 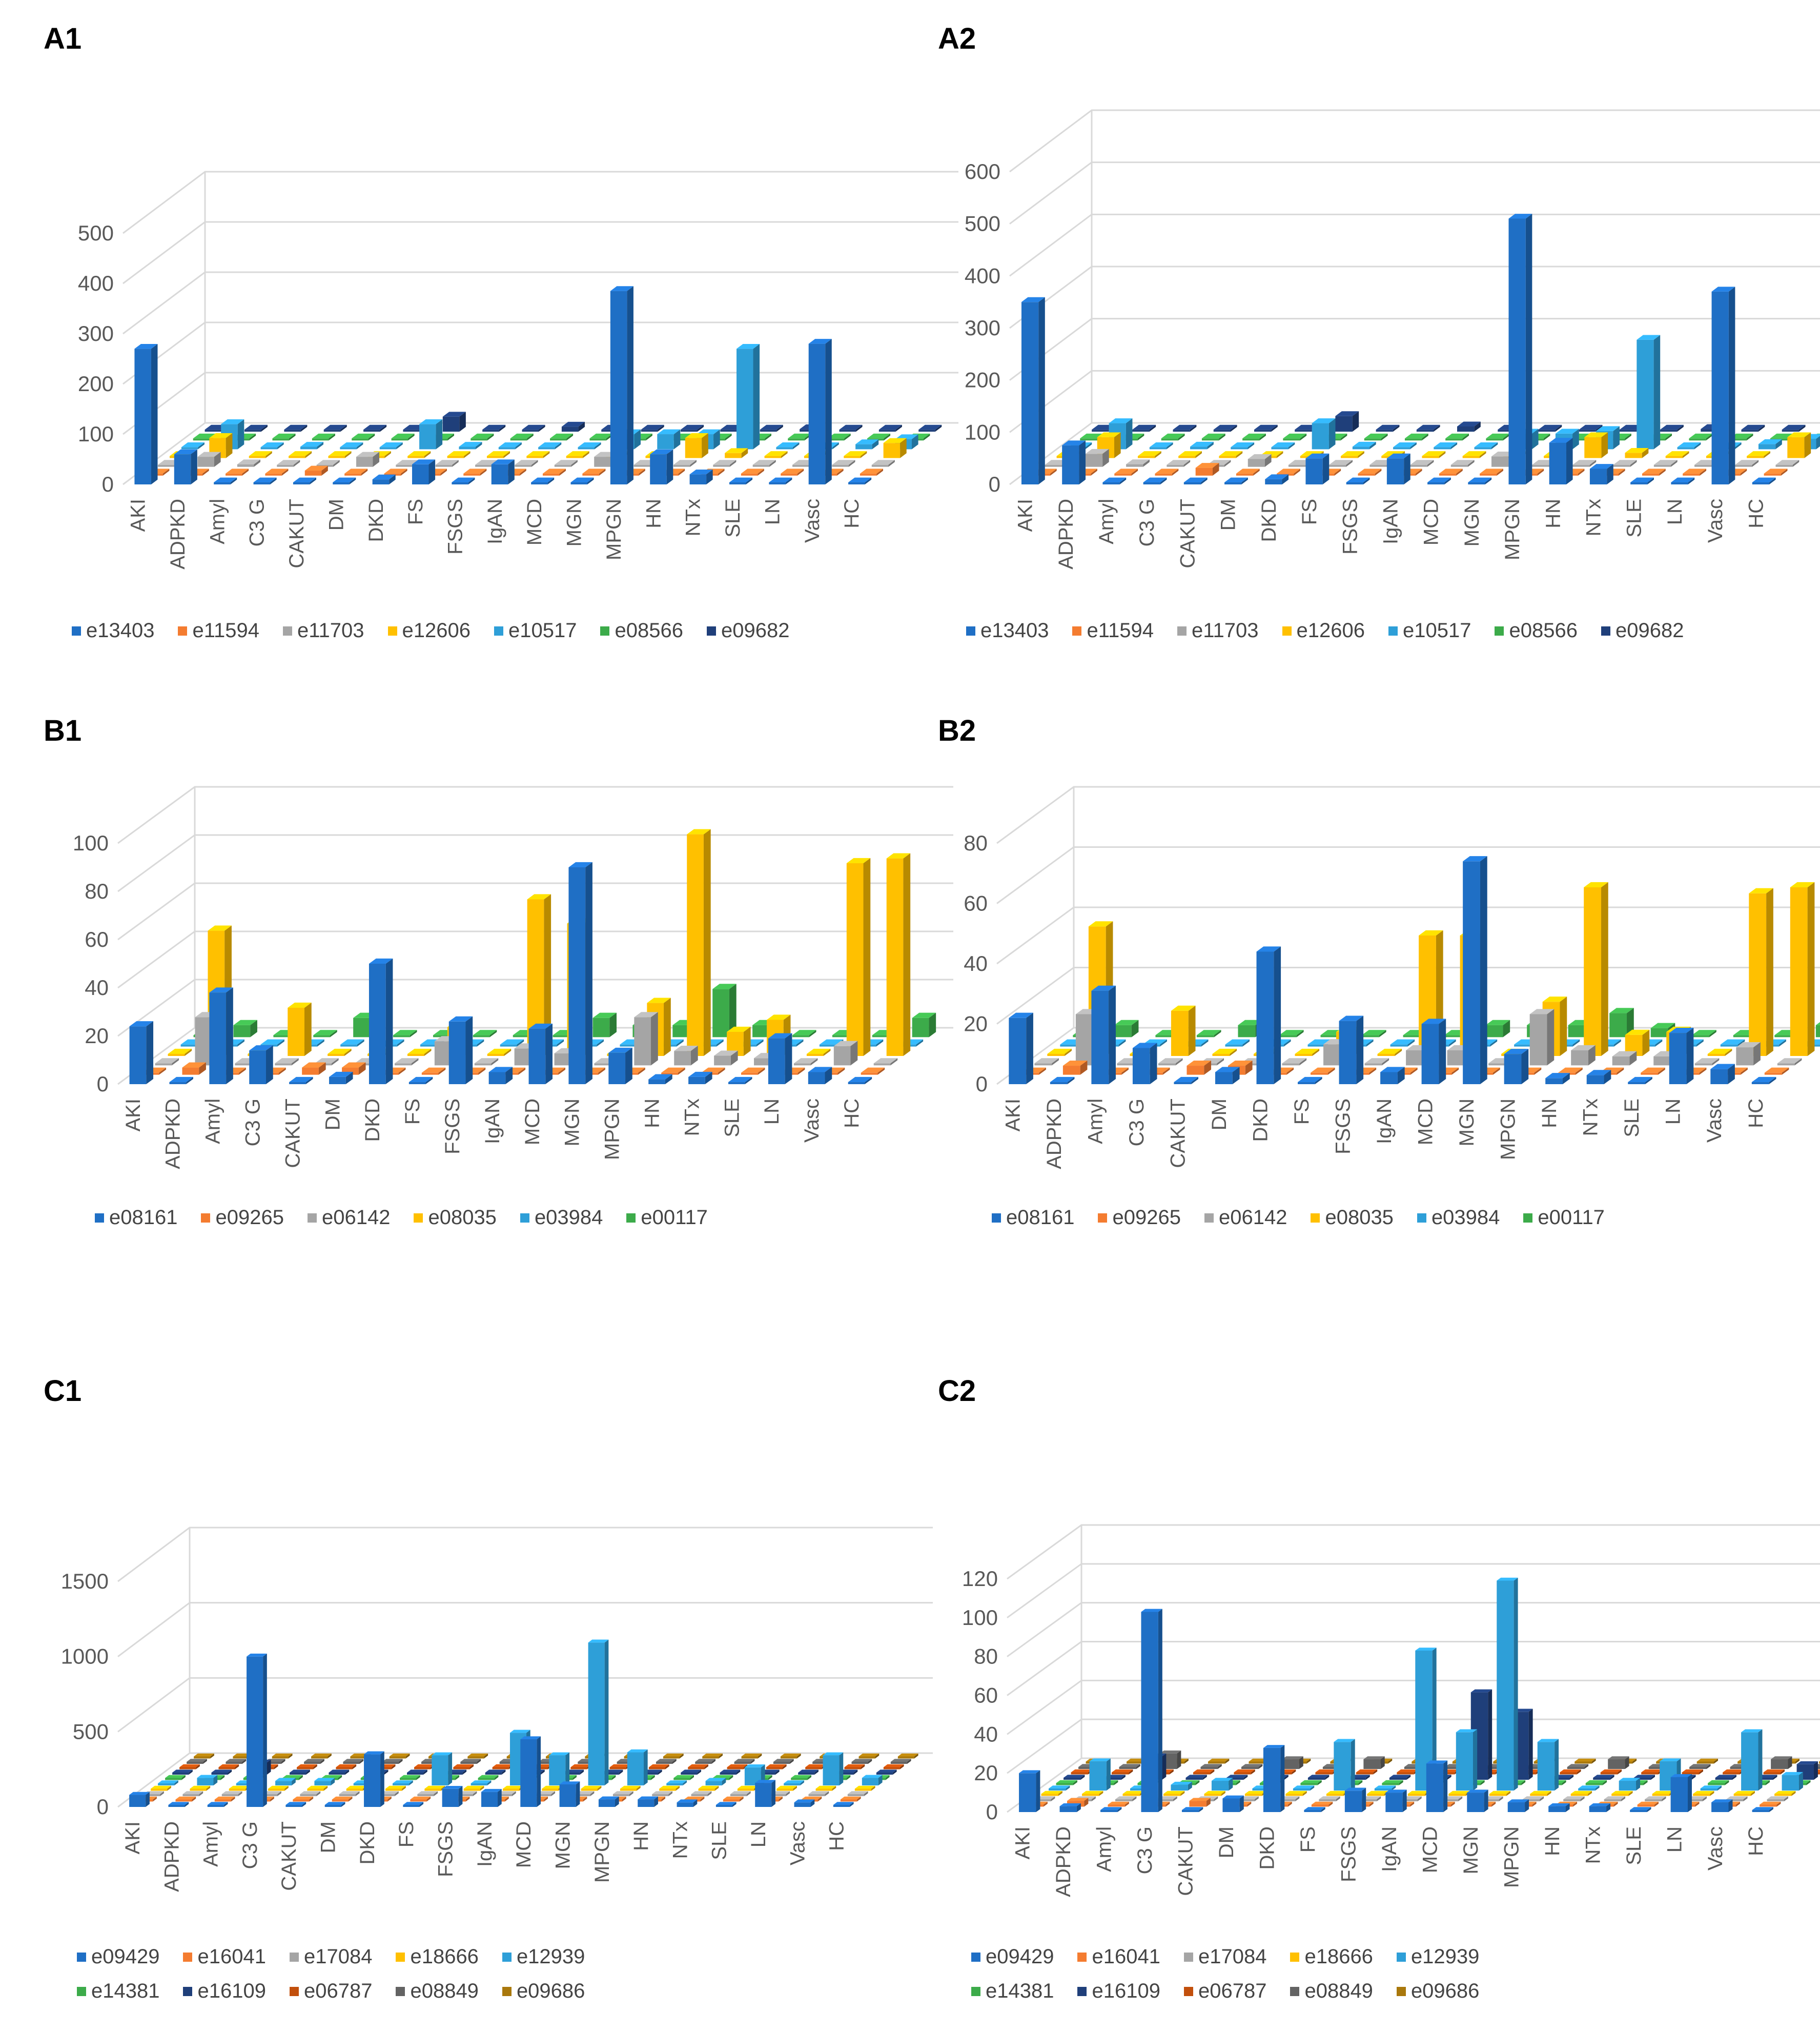 What do you see at coordinates (498, 454) in the screenshot?
I see `bar-e12606-FSGS` at bounding box center [498, 454].